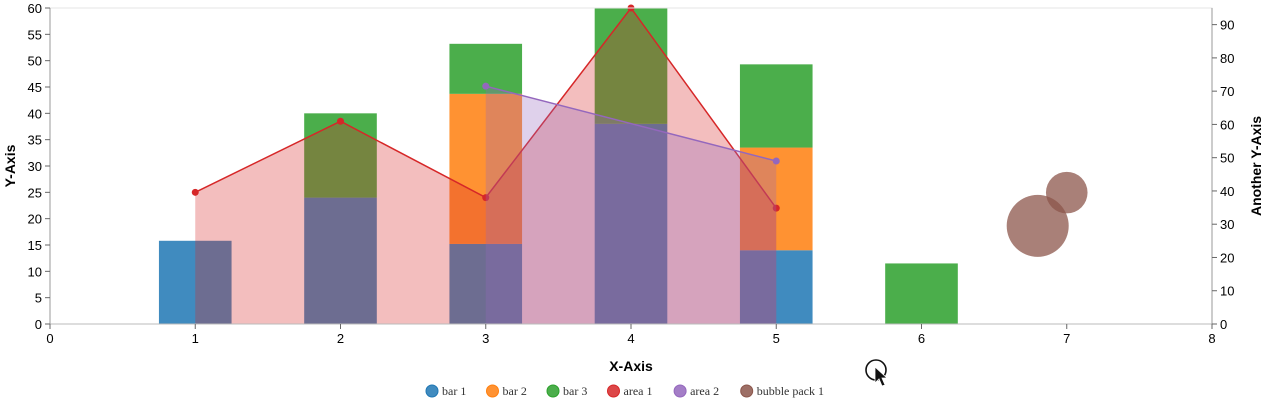  Describe the element at coordinates (454, 391) in the screenshot. I see `legend-label-bar-1: bar 1` at that location.